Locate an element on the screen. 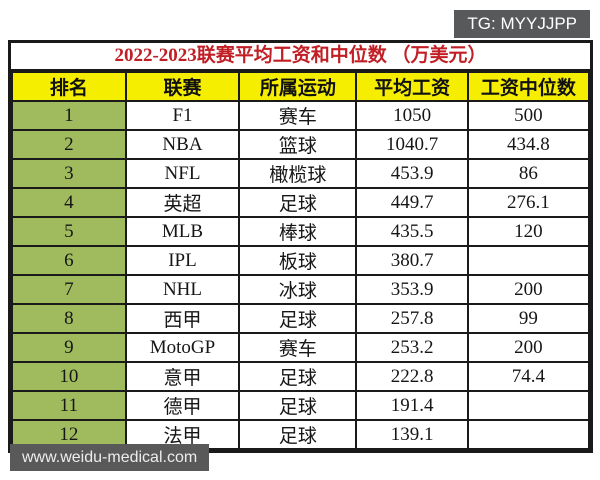 Image resolution: width=600 pixels, height=480 pixels. median-salary-cell: 99 is located at coordinates (528, 318).